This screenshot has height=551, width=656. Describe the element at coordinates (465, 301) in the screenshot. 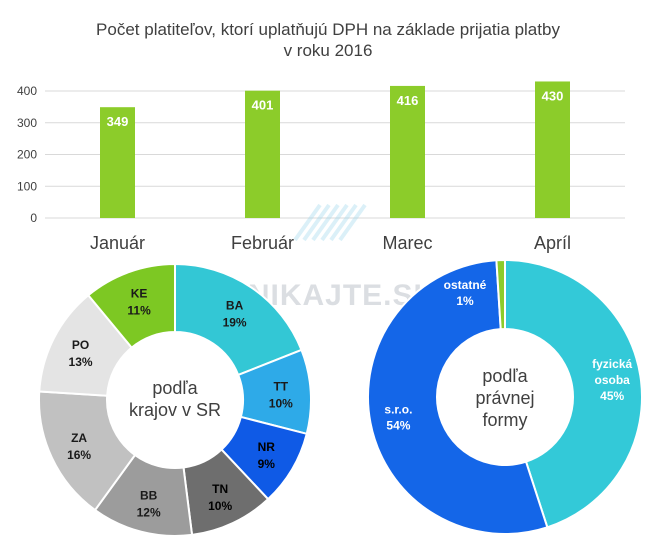

I see `slice-value-label: 1%` at that location.